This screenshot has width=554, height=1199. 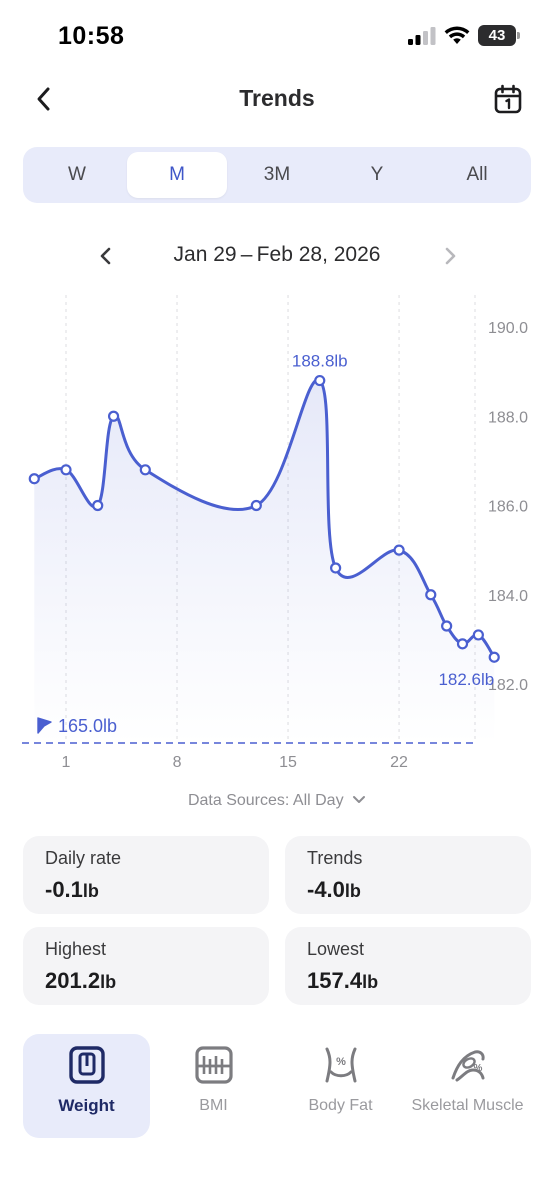 What do you see at coordinates (422, 35) in the screenshot?
I see `cellular-signal-icon` at bounding box center [422, 35].